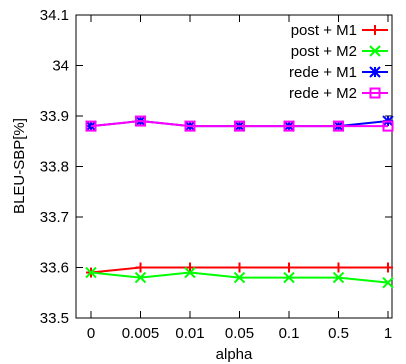 Image resolution: width=406 pixels, height=364 pixels. Describe the element at coordinates (234, 354) in the screenshot. I see `x-axis-label: alpha` at that location.